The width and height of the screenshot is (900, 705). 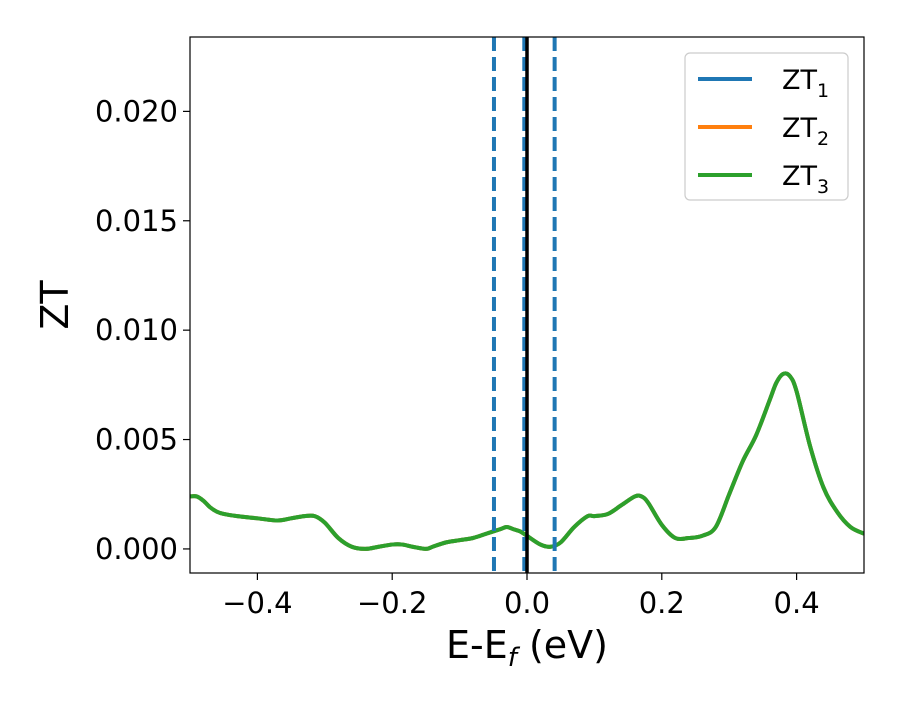 I want to click on x-tick-label: −0.4, so click(x=257, y=603).